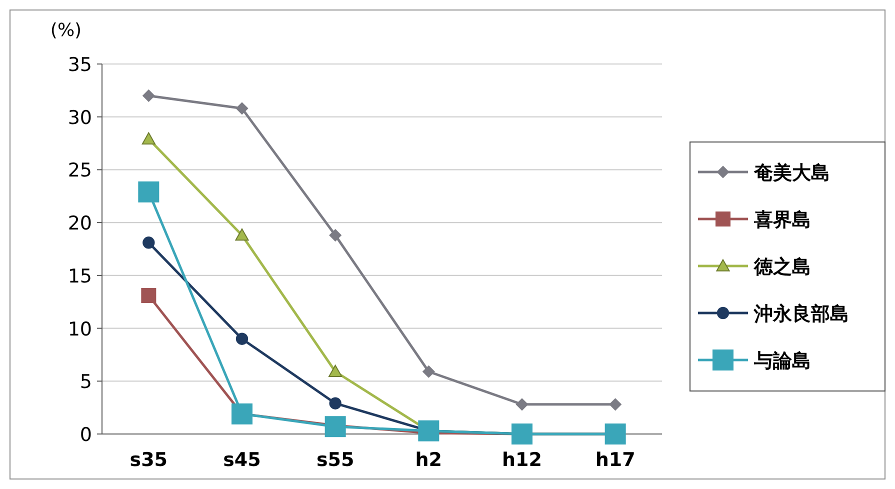 This screenshot has width=895, height=489. I want to click on y-tick-label: 15, so click(80, 276).